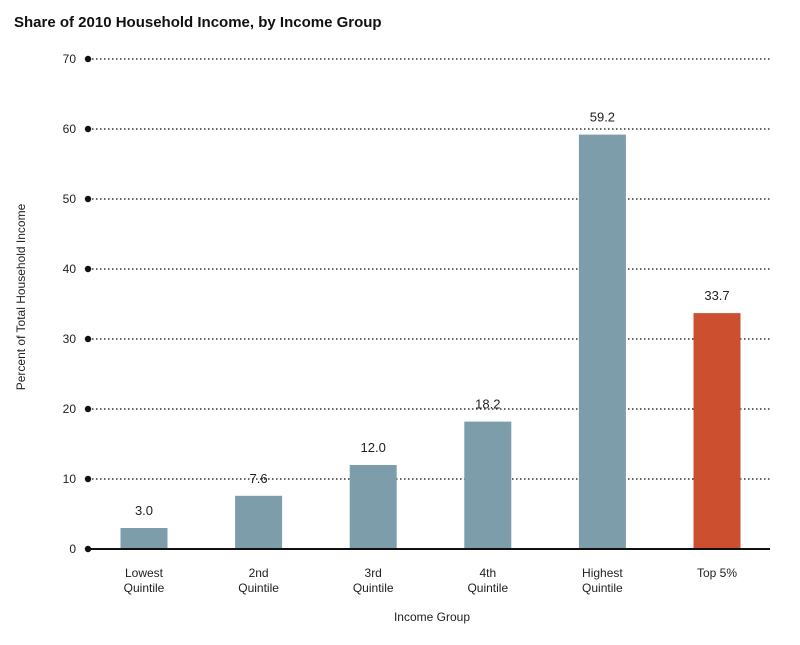 This screenshot has width=800, height=645. What do you see at coordinates (77, 304) in the screenshot?
I see `y-axis-ticks: 0 10 20 30 40 50 60 70` at bounding box center [77, 304].